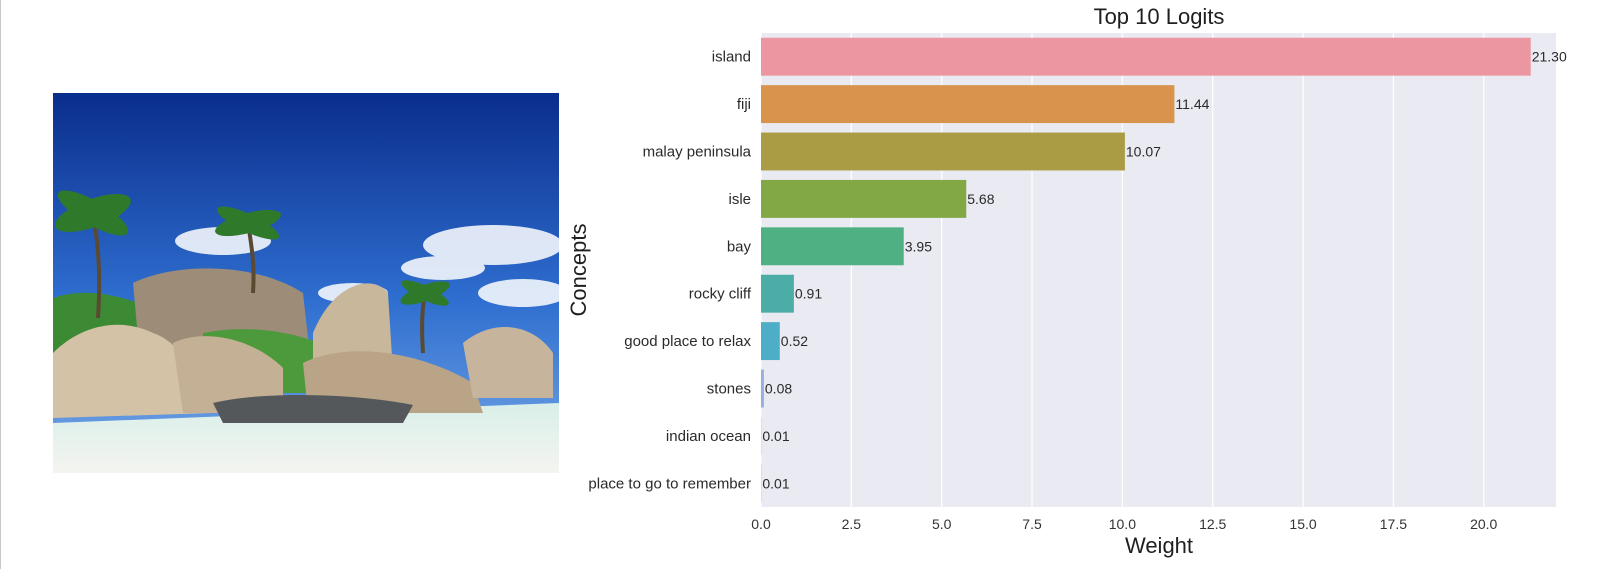  What do you see at coordinates (687, 341) in the screenshot?
I see `category-label: good place to relax` at bounding box center [687, 341].